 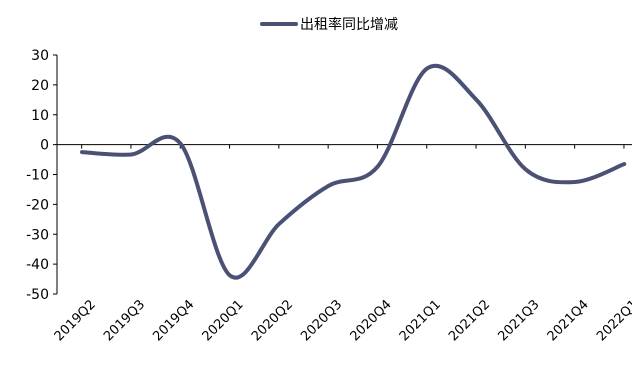 I want to click on x-tick-label: 2020Q2, so click(x=272, y=320).